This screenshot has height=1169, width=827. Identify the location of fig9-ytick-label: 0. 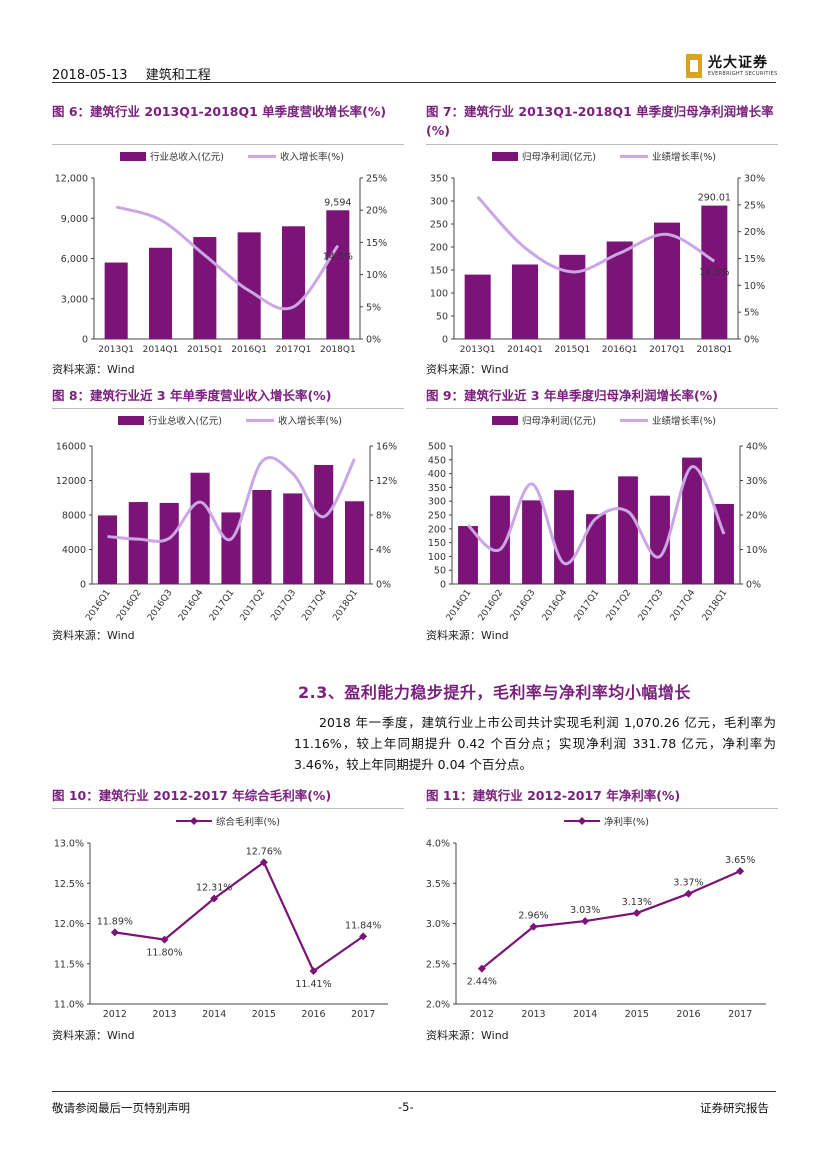
(443, 585).